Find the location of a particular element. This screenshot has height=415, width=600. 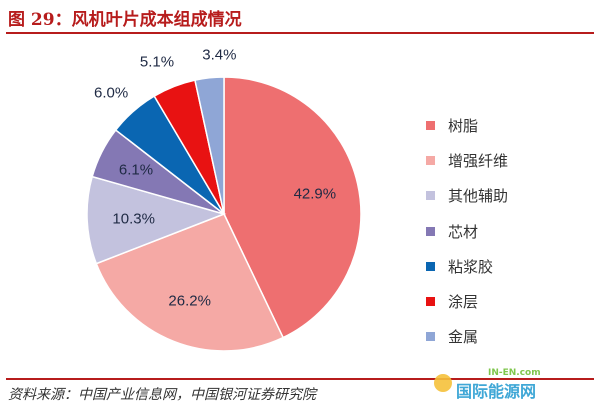

pie-data-label: 5.1% is located at coordinates (157, 62).